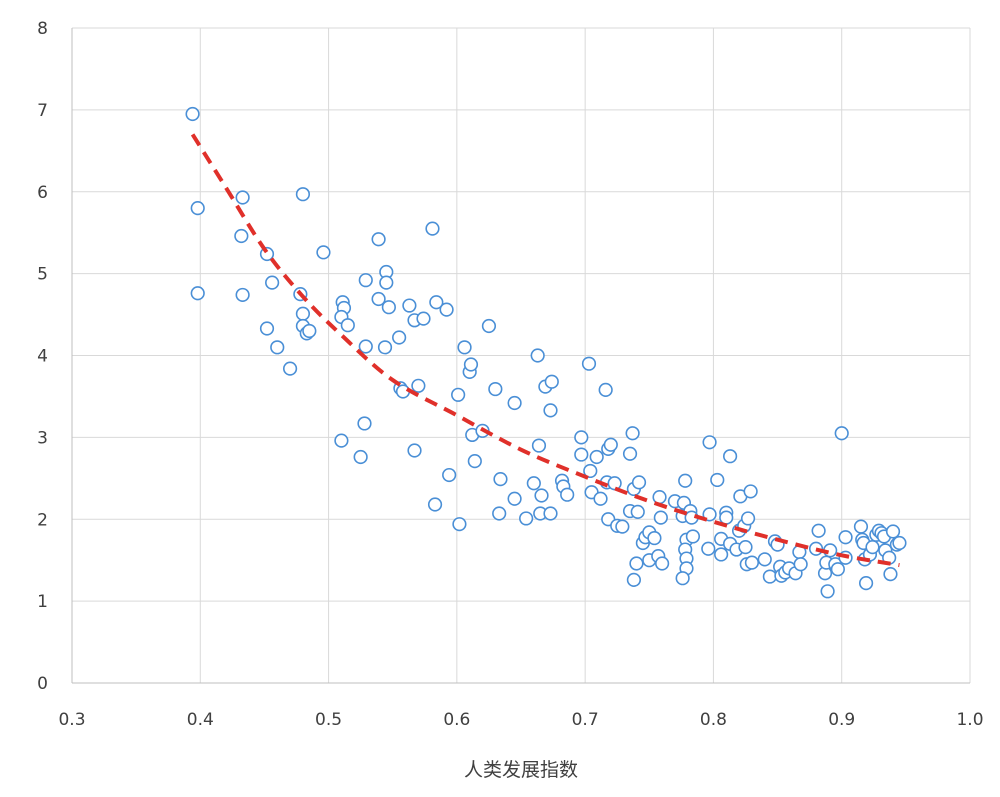 Image resolution: width=1000 pixels, height=797 pixels. What do you see at coordinates (42, 520) in the screenshot?
I see `y-tick-label: 2` at bounding box center [42, 520].